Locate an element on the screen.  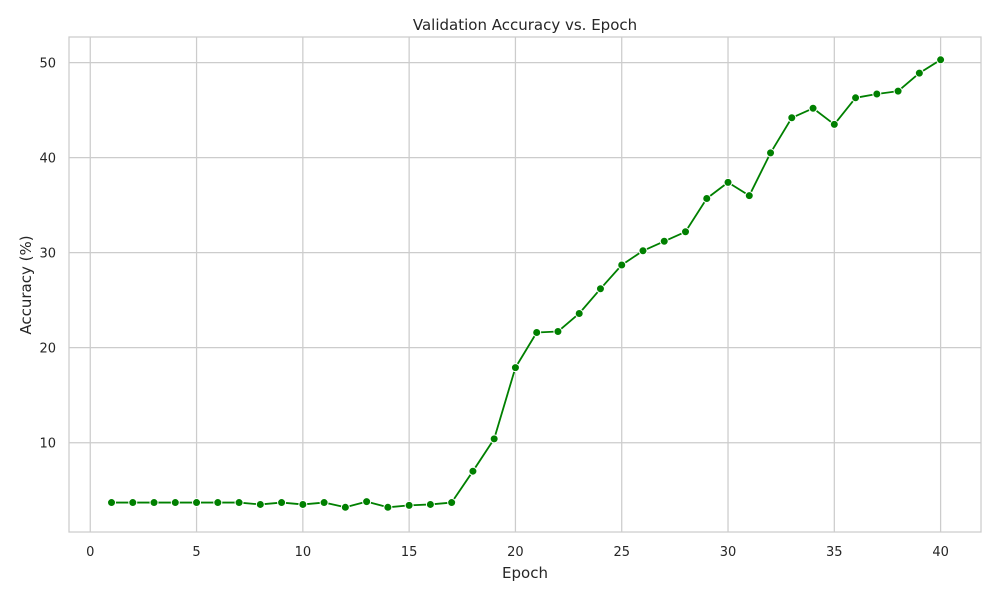
x-tick-label: 20 is located at coordinates (515, 552).